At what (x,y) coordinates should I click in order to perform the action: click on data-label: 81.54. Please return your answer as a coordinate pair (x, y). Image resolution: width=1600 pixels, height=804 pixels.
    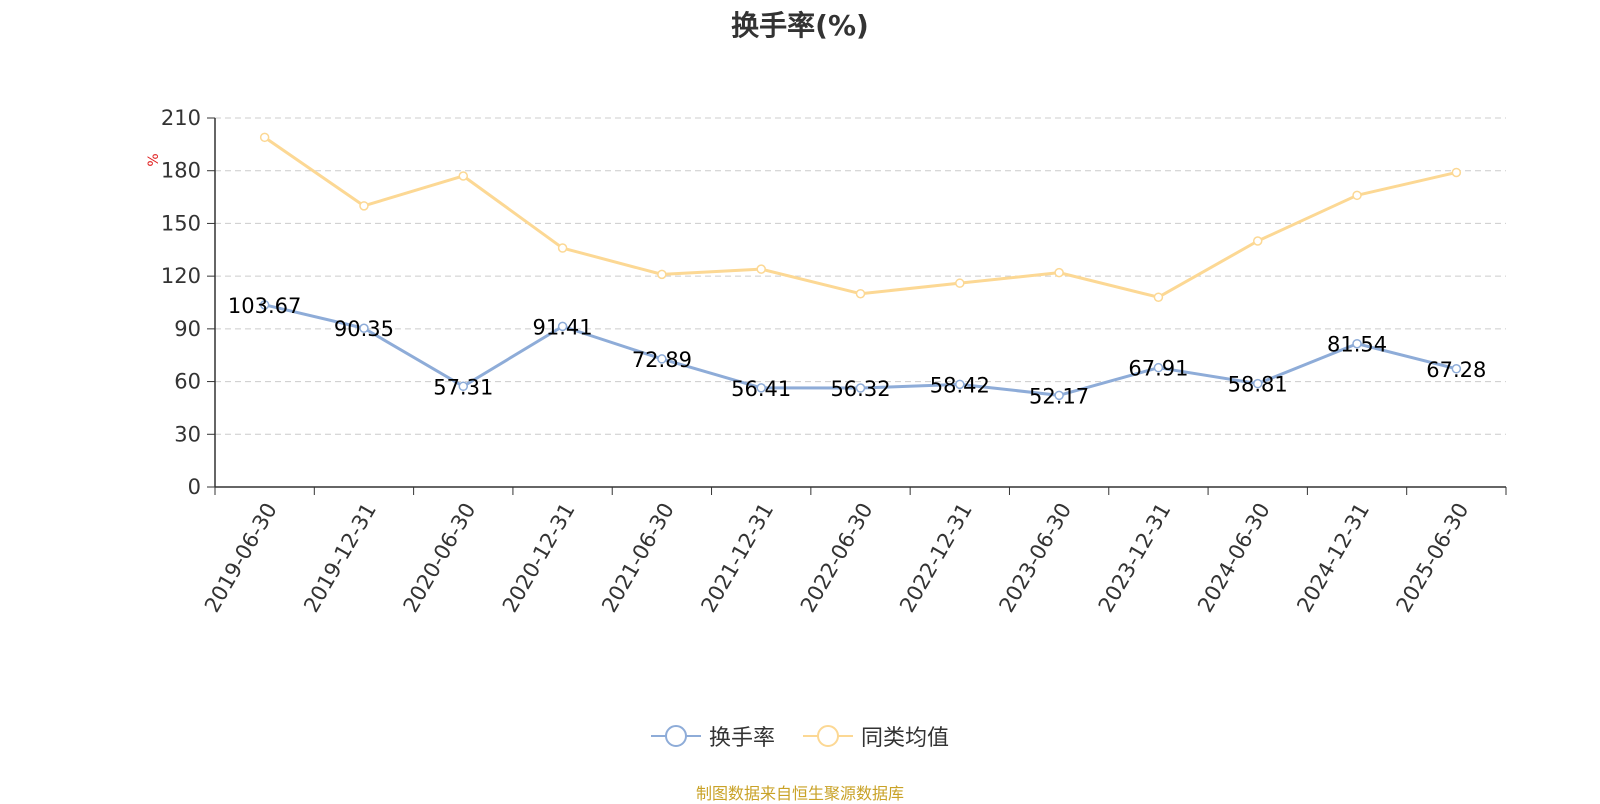
    Looking at the image, I should click on (1357, 345).